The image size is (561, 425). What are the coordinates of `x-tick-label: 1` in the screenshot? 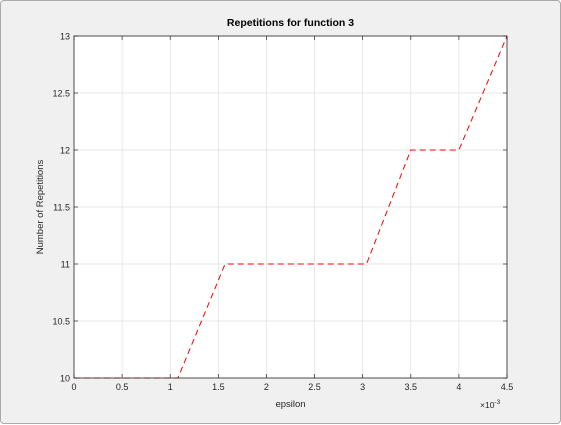 It's located at (170, 387).